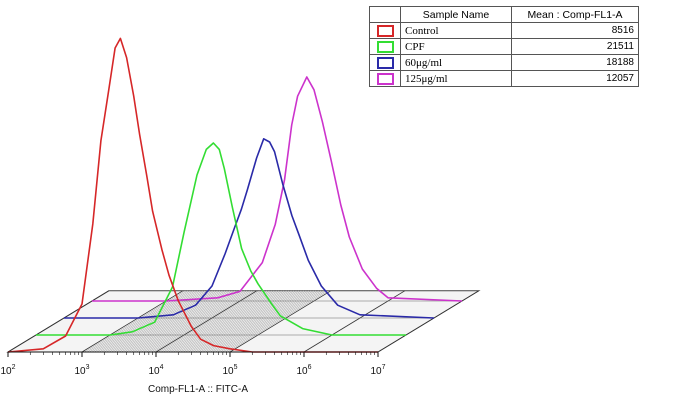 Image resolution: width=678 pixels, height=400 pixels. I want to click on x-axis: 10² 10³ 10⁴ 10⁵ 10⁶ 10⁷, so click(193, 364).